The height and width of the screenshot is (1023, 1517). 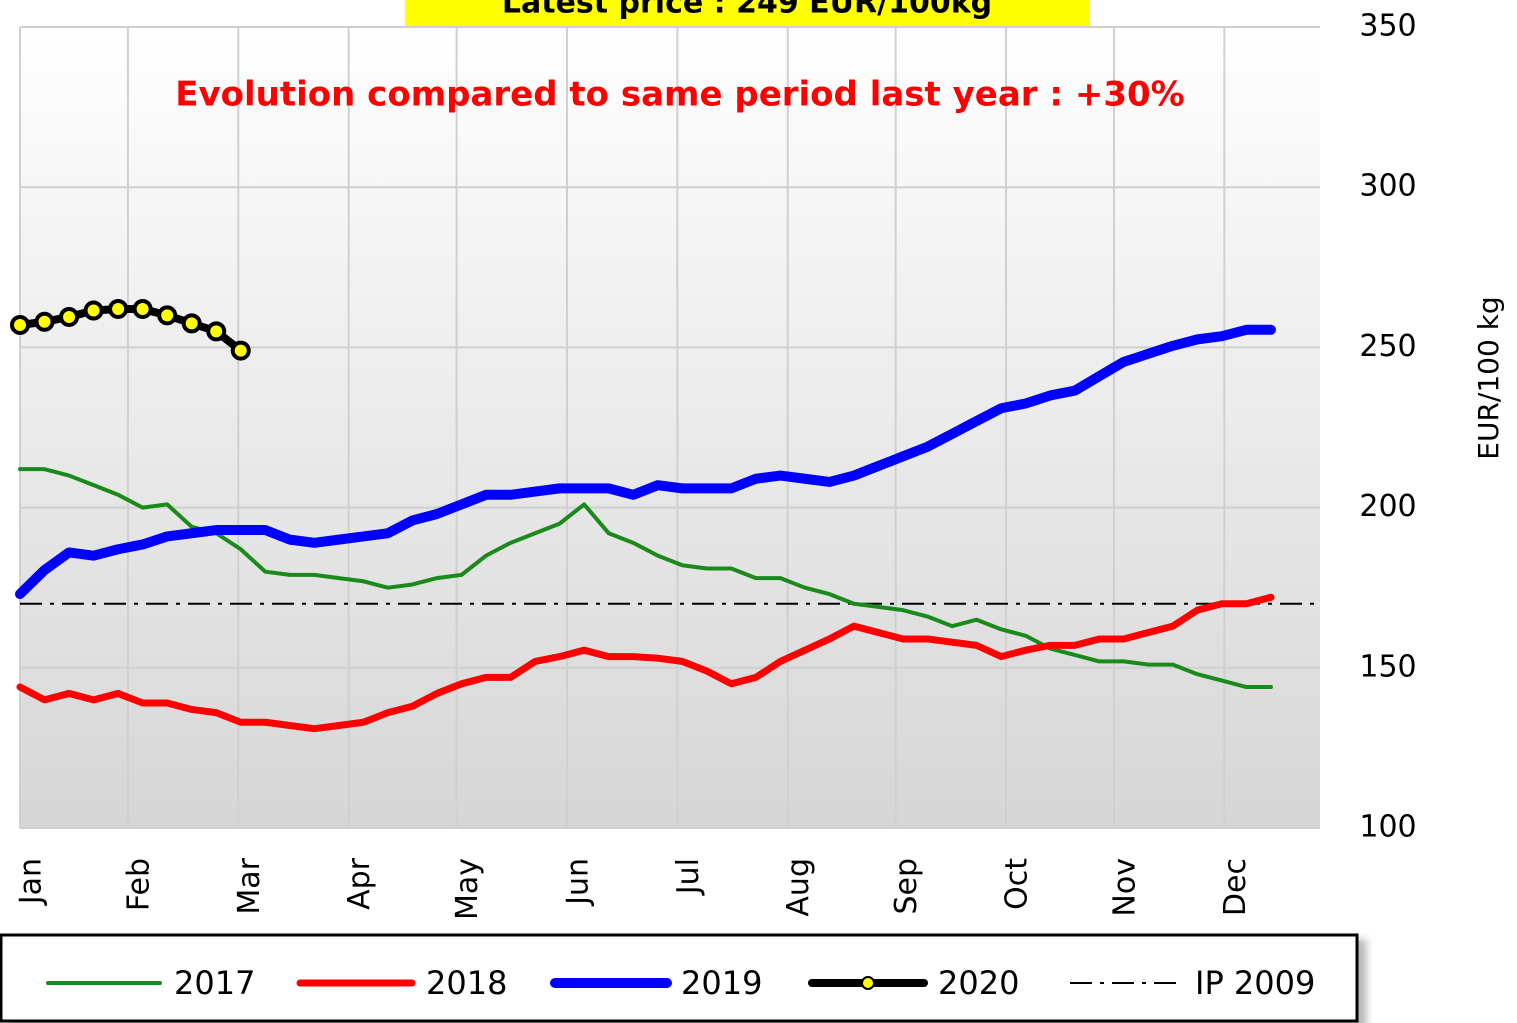 What do you see at coordinates (688, 877) in the screenshot?
I see `x-tick-label: Jul` at bounding box center [688, 877].